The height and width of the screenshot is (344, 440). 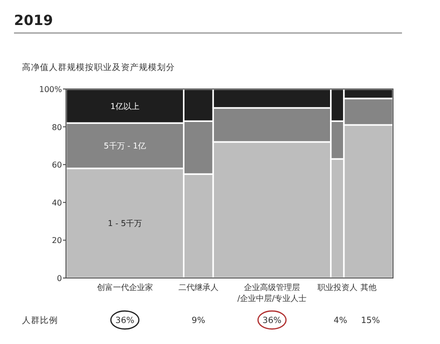 What do you see at coordinates (57, 165) in the screenshot?
I see `y-tick-label: 60` at bounding box center [57, 165].